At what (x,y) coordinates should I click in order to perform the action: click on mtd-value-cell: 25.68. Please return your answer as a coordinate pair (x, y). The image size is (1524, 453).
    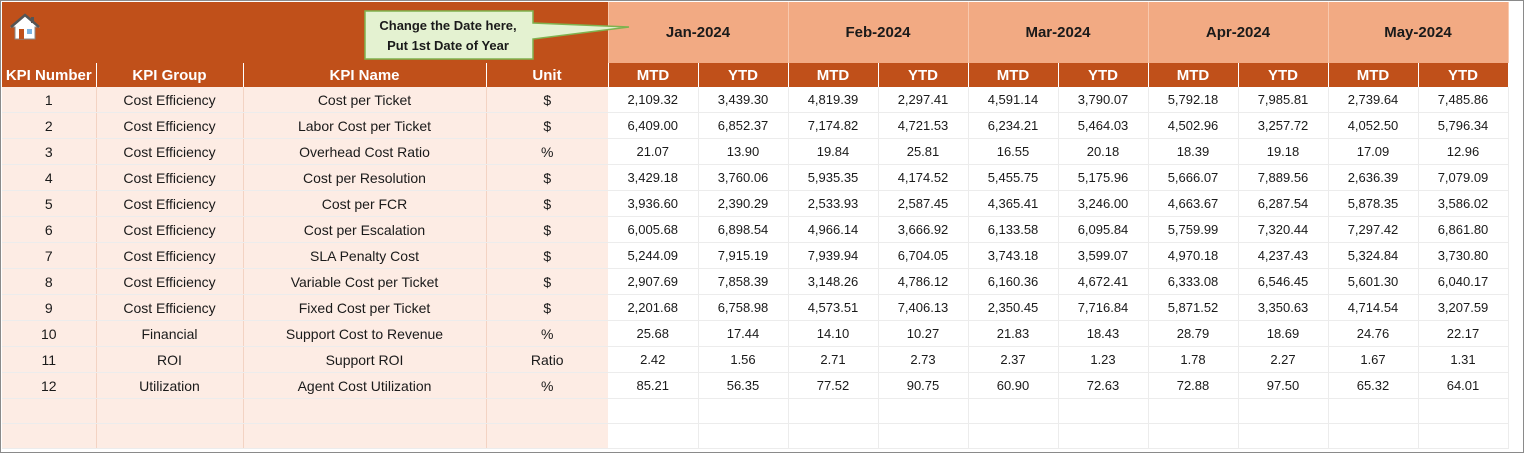
    Looking at the image, I should click on (653, 333).